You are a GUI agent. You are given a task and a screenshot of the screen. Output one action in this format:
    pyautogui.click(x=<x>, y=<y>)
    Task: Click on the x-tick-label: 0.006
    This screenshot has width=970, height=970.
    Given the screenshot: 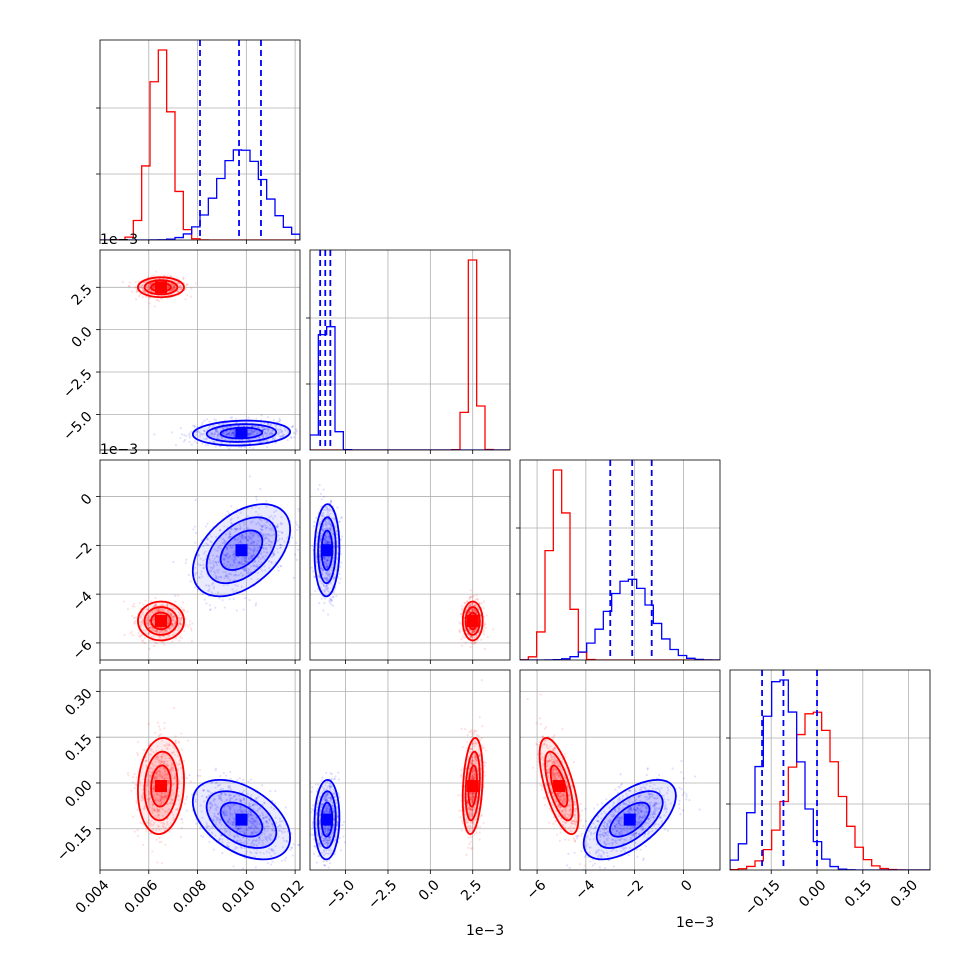 What is the action you would take?
    pyautogui.click(x=142, y=897)
    